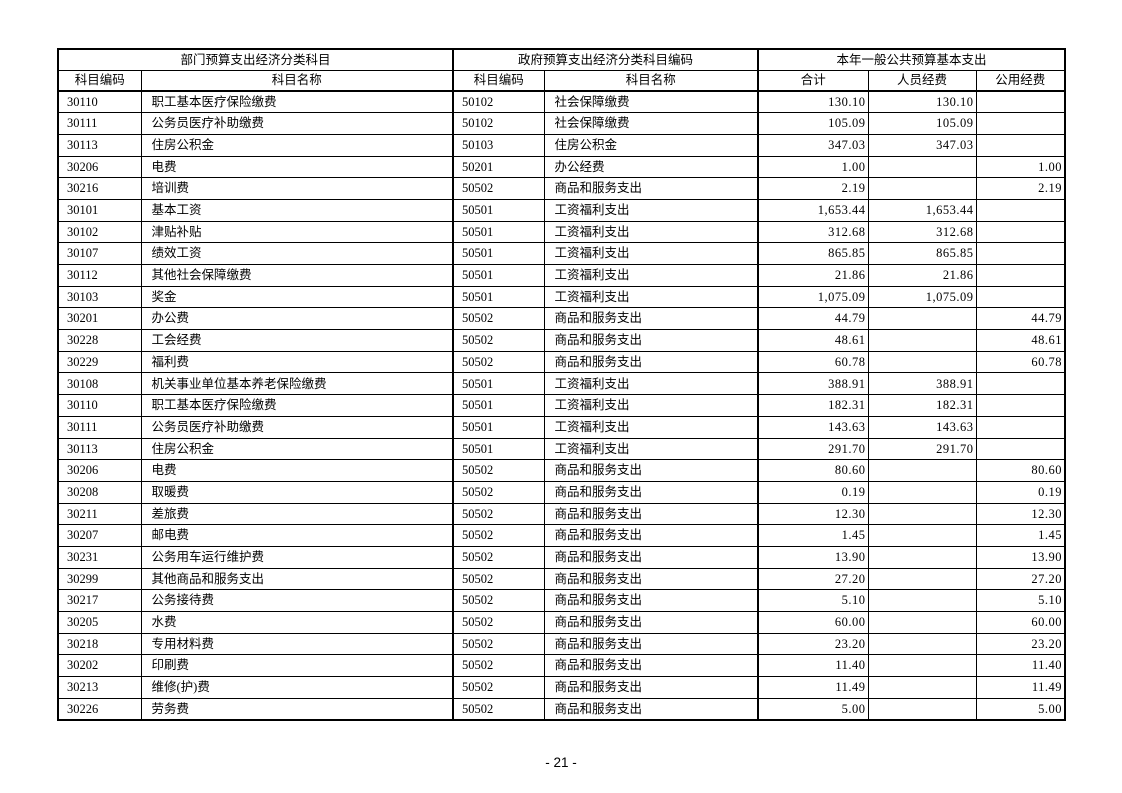 The width and height of the screenshot is (1122, 793). What do you see at coordinates (99, 232) in the screenshot?
I see `dept-code-cell: 30102` at bounding box center [99, 232].